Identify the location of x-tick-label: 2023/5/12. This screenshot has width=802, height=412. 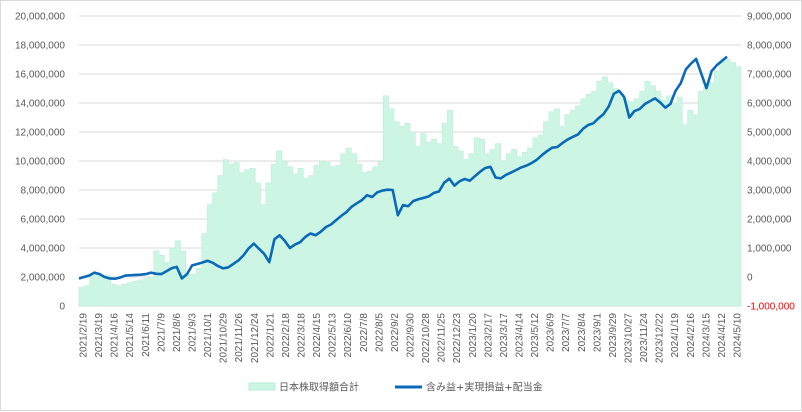
(535, 335).